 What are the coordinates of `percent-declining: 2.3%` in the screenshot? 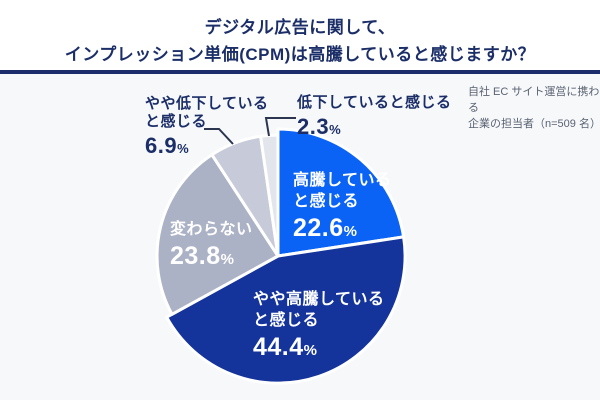 It's located at (319, 126).